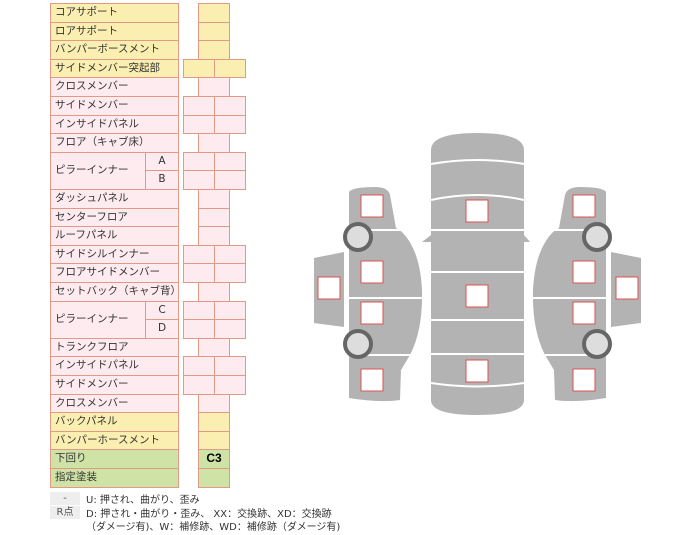  What do you see at coordinates (114, 106) in the screenshot?
I see `row-label: サイドメンバー` at bounding box center [114, 106].